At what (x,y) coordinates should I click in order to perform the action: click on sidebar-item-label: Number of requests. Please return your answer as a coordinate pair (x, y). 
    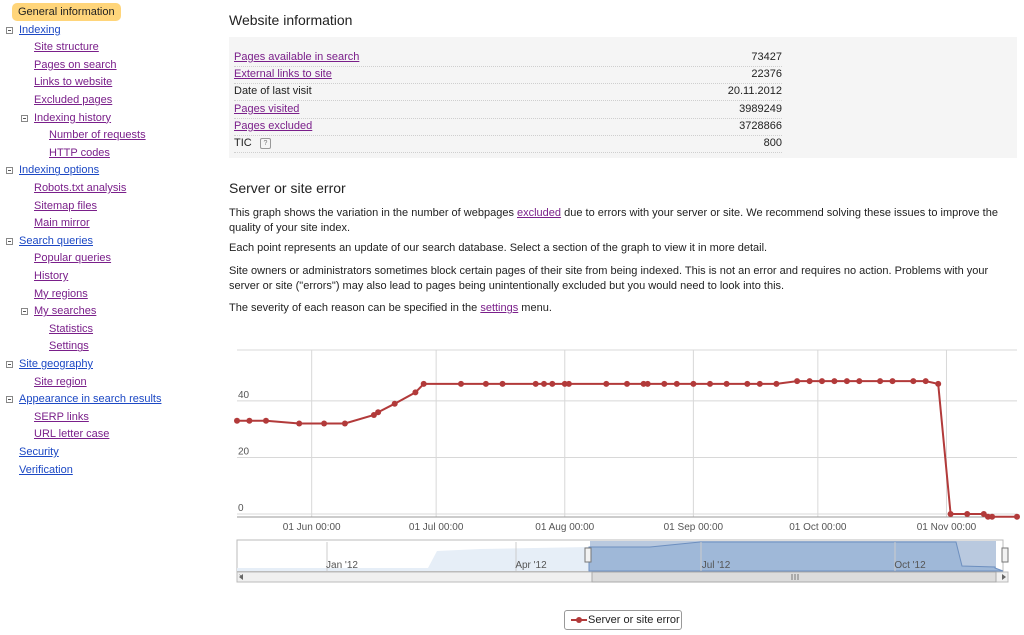
    Looking at the image, I should click on (97, 135).